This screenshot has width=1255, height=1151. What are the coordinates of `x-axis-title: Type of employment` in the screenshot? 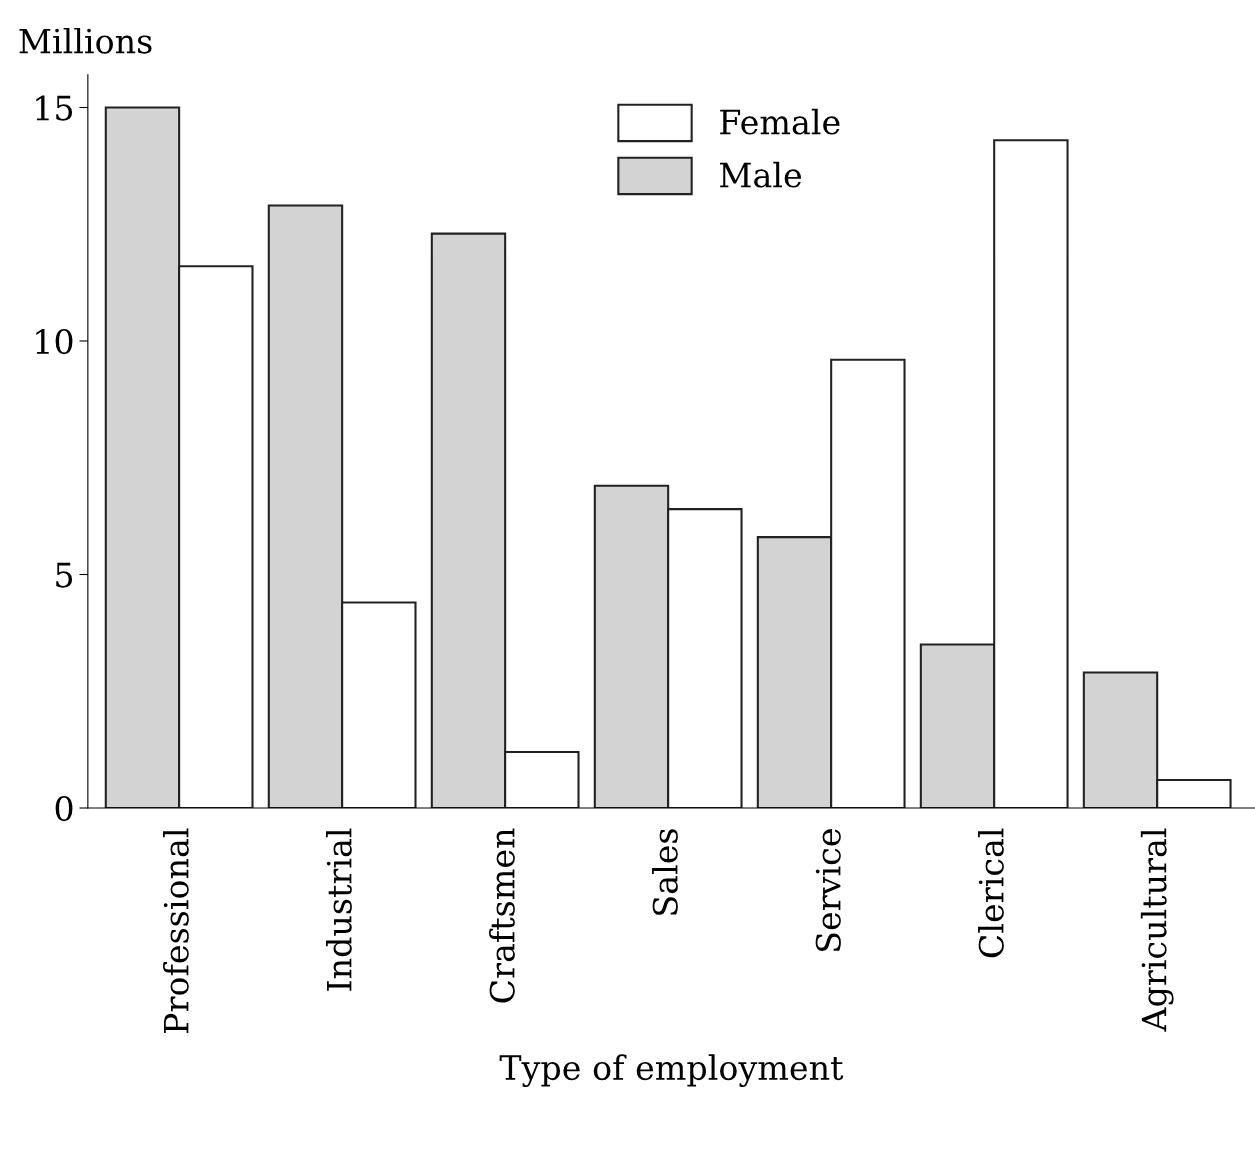 It's located at (671, 1071).